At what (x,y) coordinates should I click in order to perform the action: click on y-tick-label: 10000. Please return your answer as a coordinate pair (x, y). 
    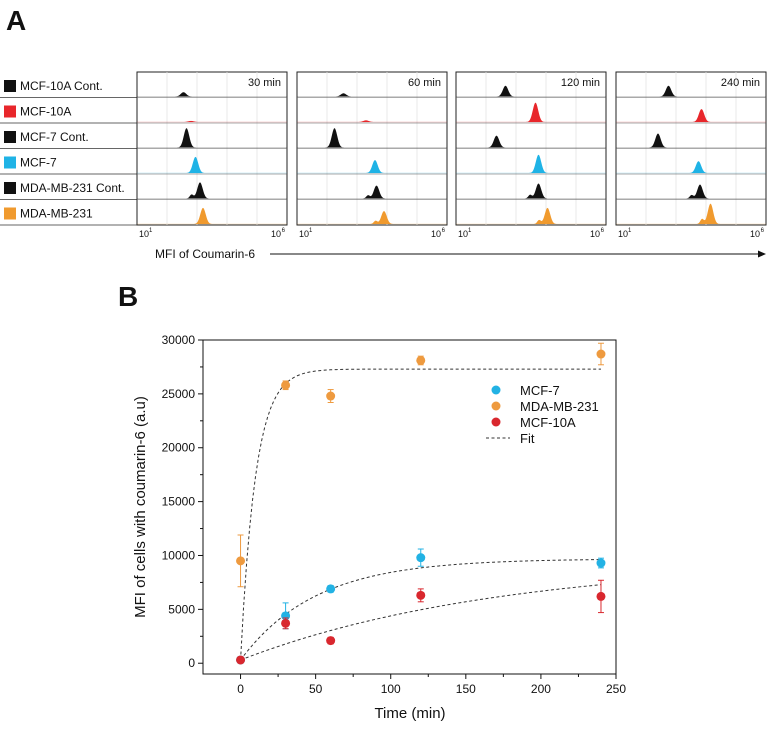
    Looking at the image, I should click on (179, 555).